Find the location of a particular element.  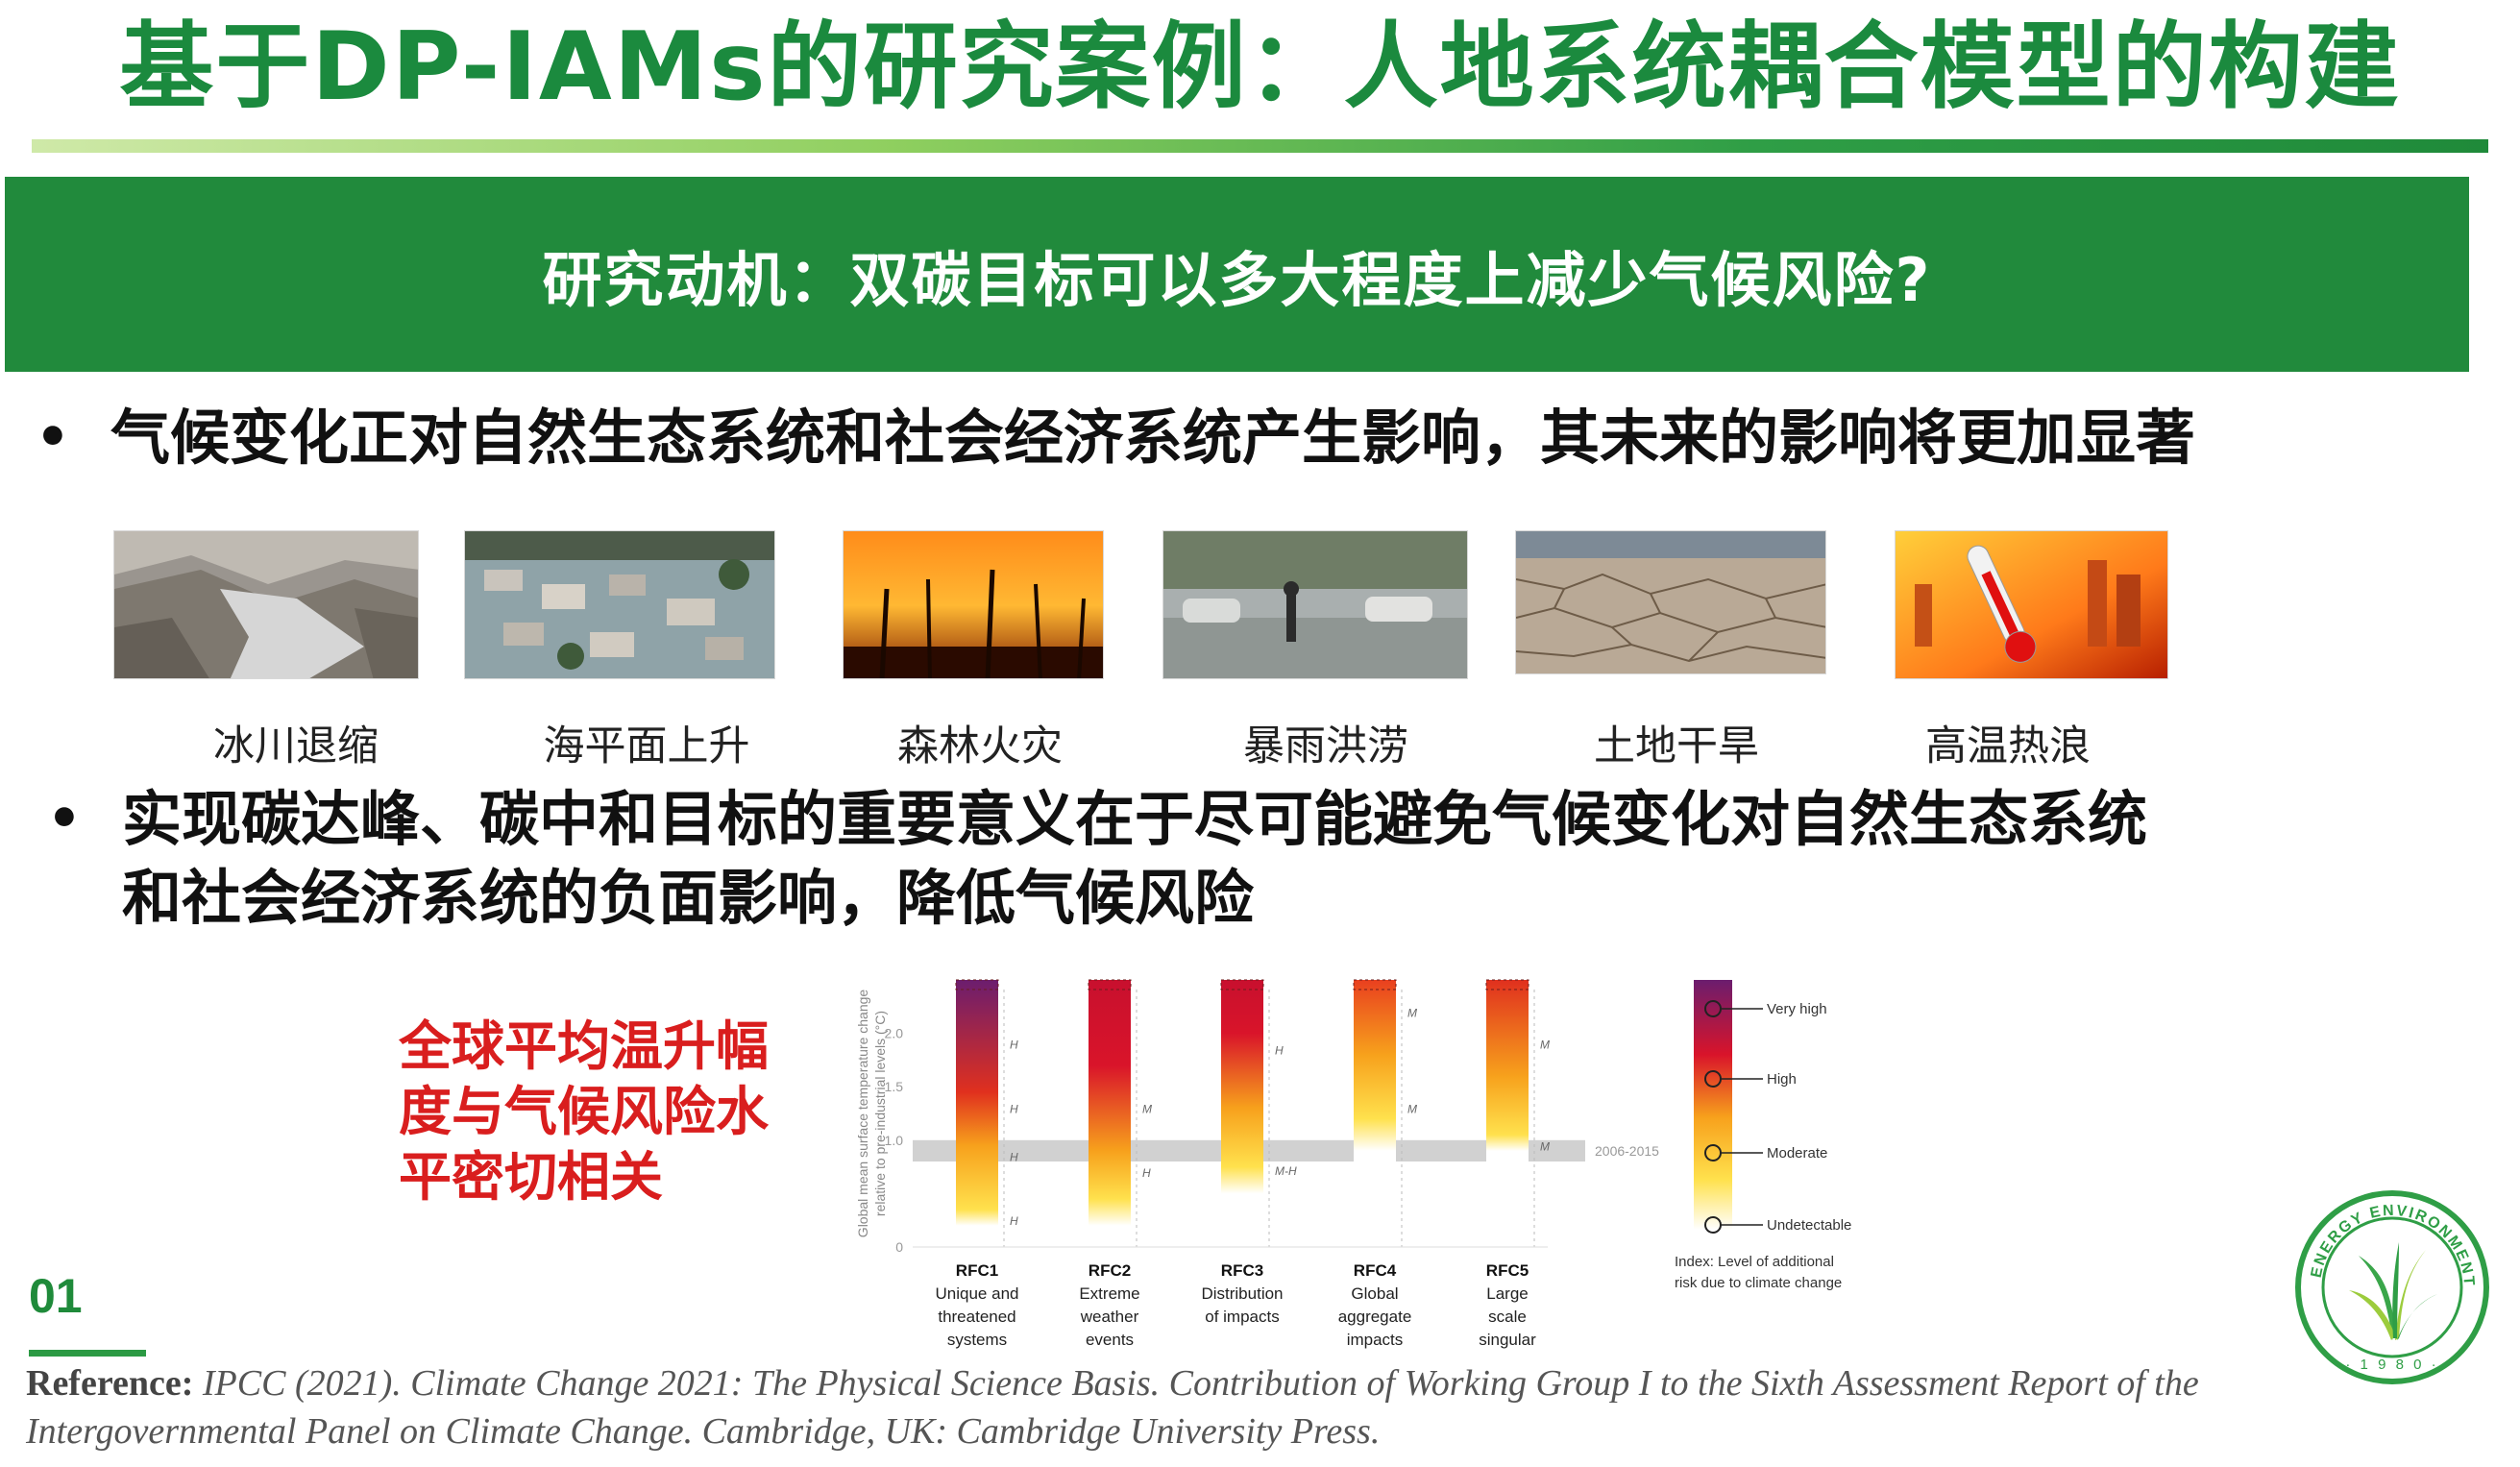

rfc-desc-label: Large is located at coordinates (1507, 1293).